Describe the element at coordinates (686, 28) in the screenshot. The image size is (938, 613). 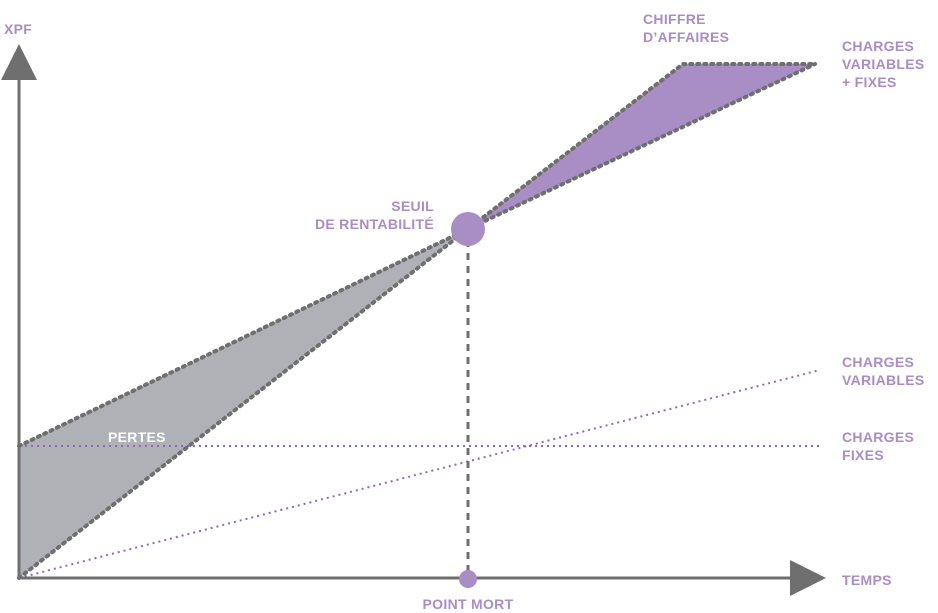
I see `revenue-label: CHIFFRE D’AFFAIRES` at that location.